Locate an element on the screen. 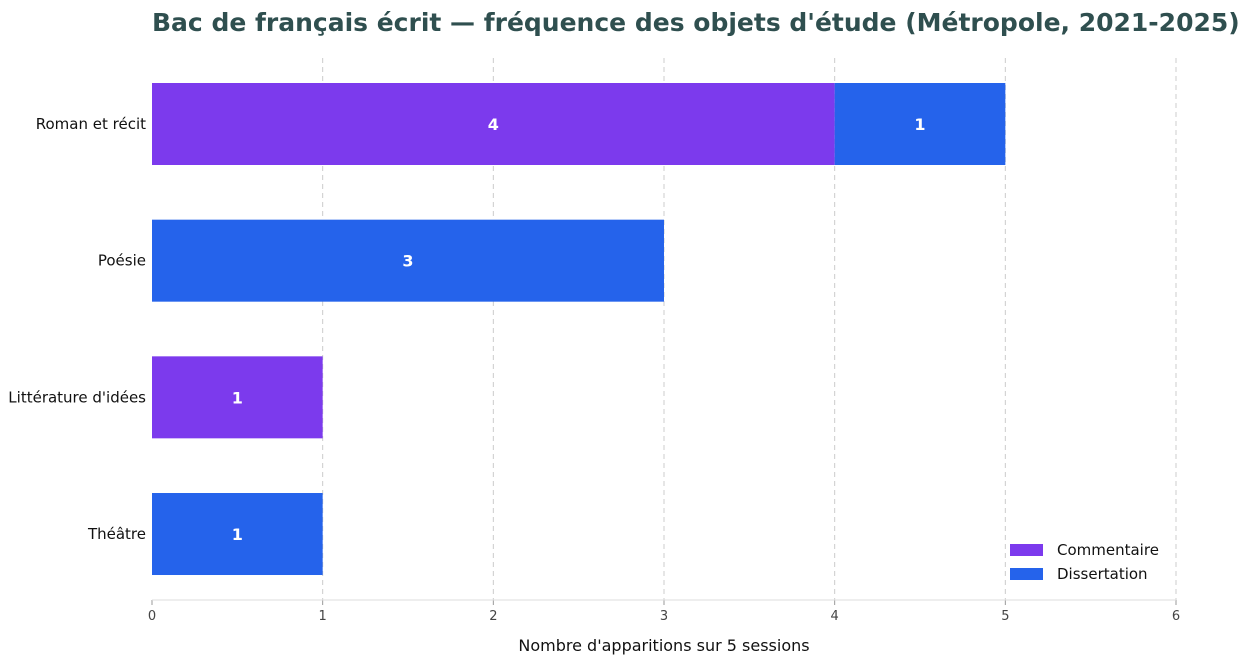 This screenshot has height=665, width=1251. legend-label: Dissertation is located at coordinates (1102, 574).